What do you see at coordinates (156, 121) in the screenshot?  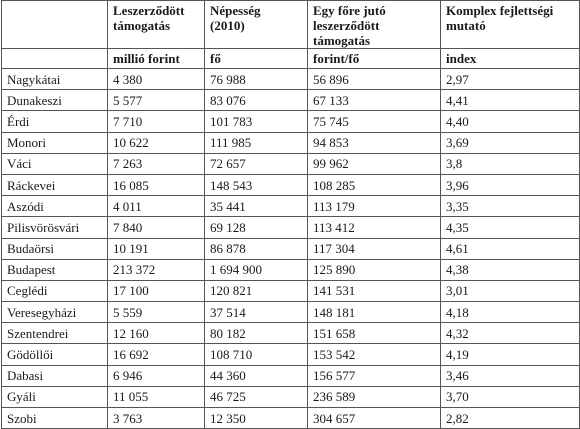 I see `value-cell: 7 710` at bounding box center [156, 121].